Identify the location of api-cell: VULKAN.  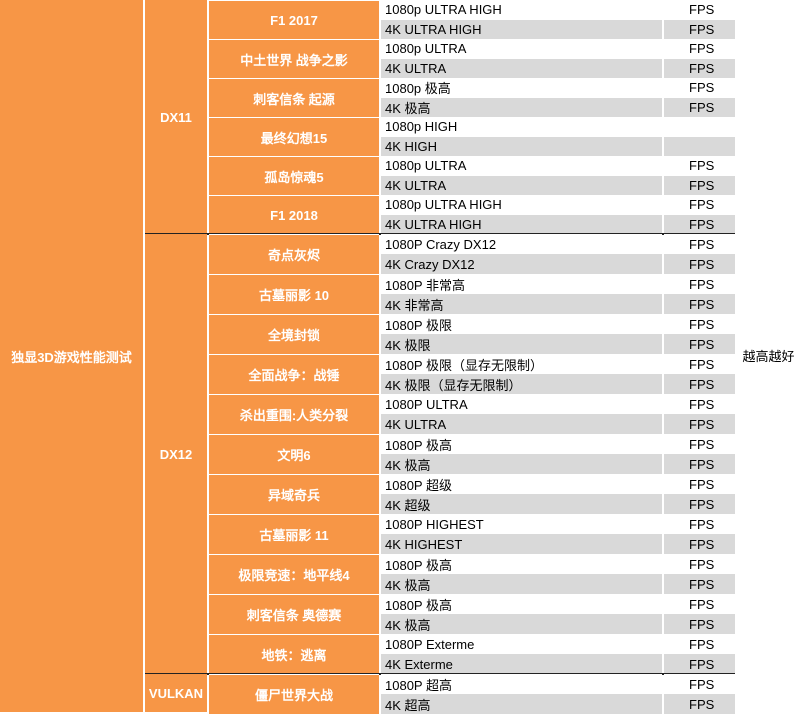
(176, 693).